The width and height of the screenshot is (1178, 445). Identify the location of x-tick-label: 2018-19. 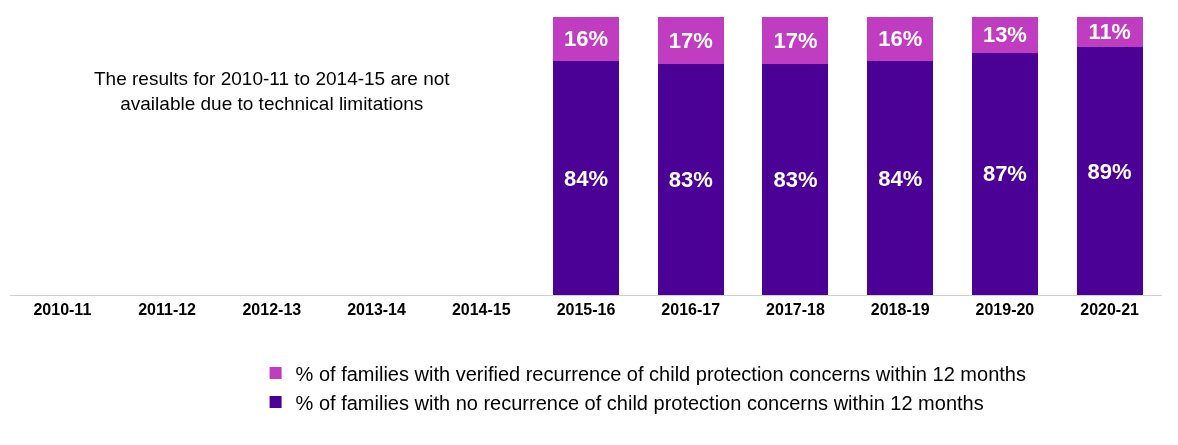
(900, 310).